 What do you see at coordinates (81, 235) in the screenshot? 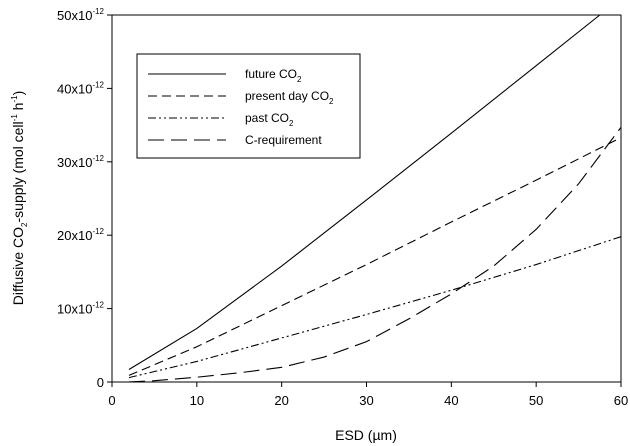
I see `y-tick-label: 20x10⁻¹²` at bounding box center [81, 235].